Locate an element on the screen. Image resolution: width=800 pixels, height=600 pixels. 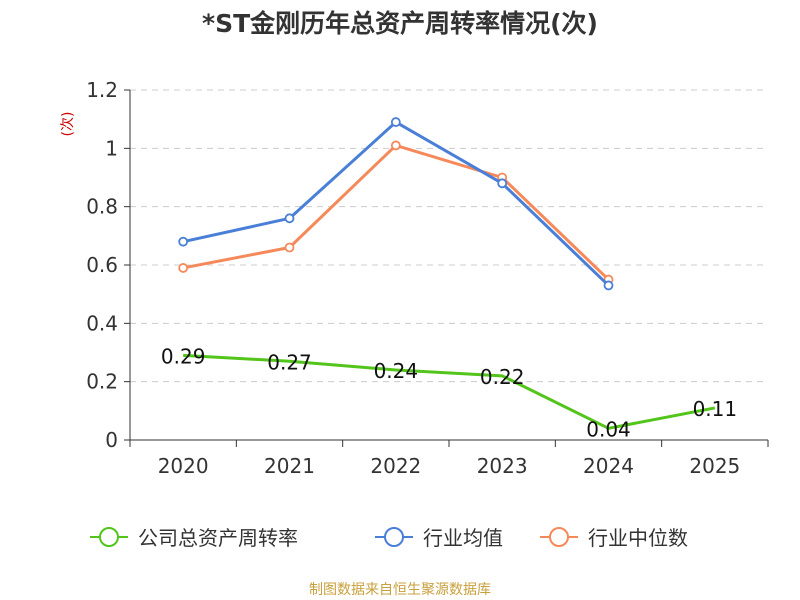
y-tick-label: 1 is located at coordinates (111, 148).